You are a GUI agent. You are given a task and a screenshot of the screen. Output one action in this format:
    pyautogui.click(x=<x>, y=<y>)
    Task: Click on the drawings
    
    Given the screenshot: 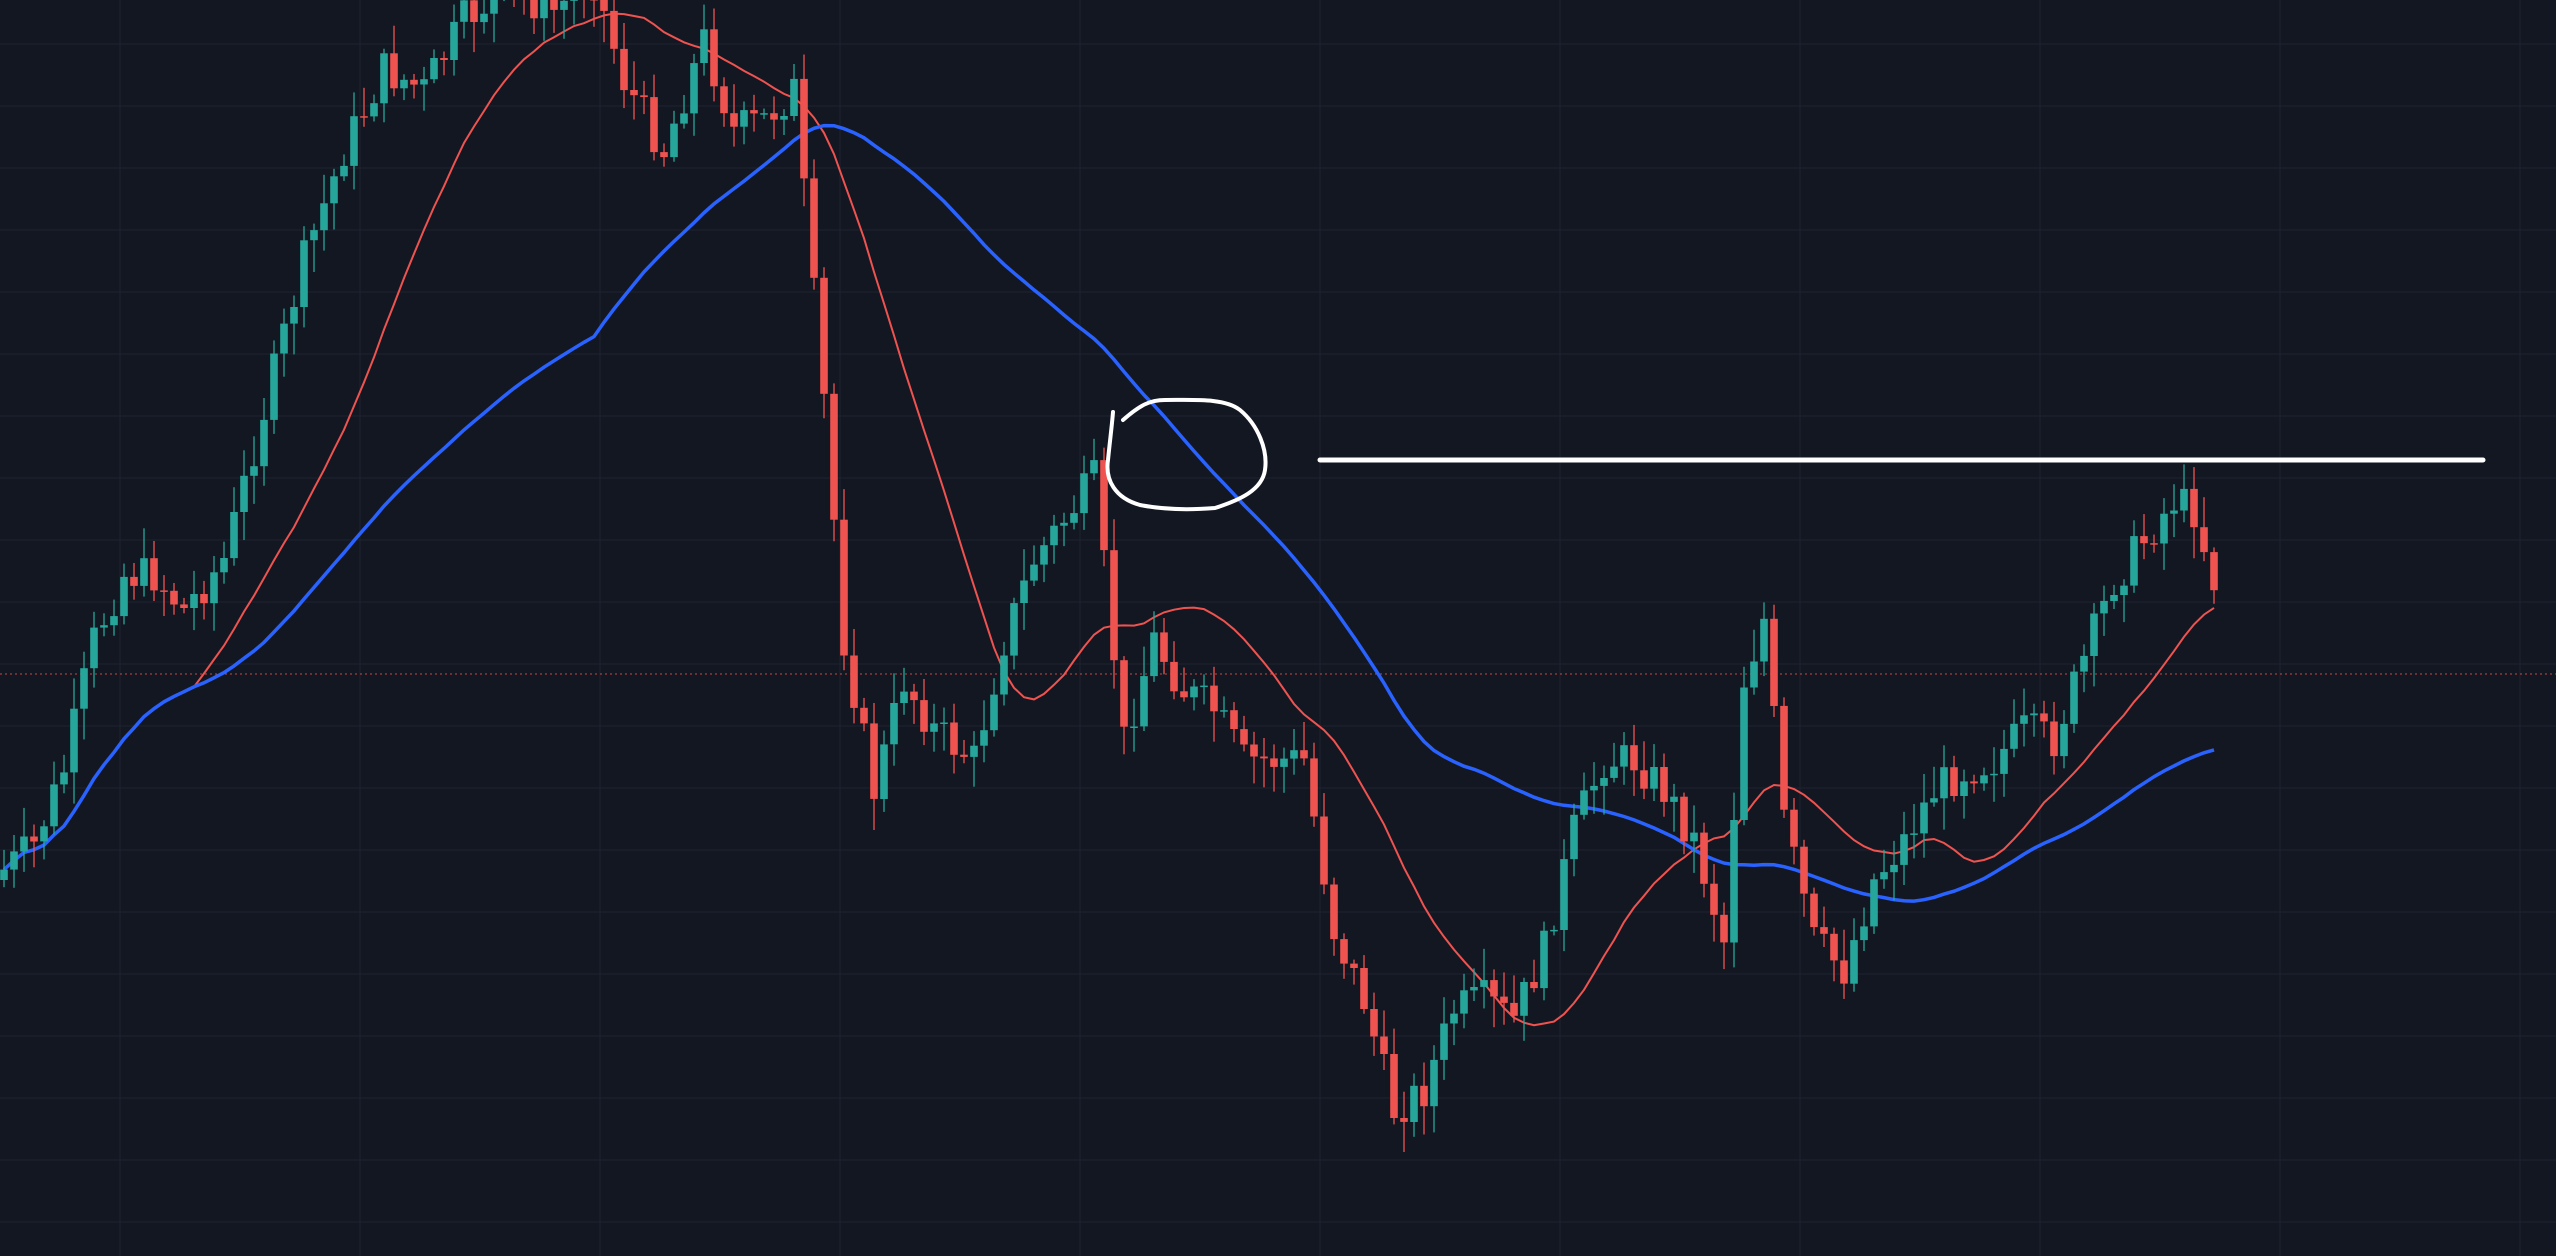 What is the action you would take?
    pyautogui.click(x=1795, y=454)
    